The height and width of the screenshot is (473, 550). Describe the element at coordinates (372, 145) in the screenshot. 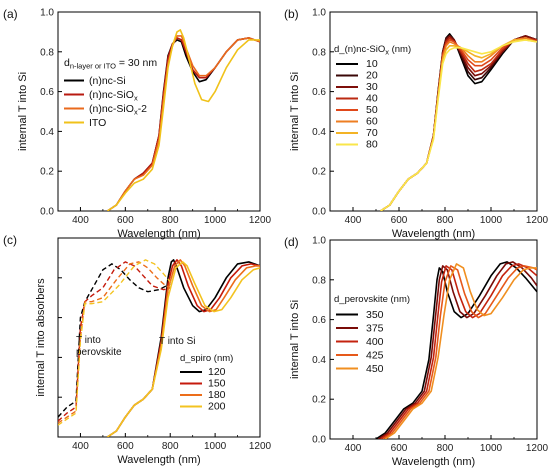

I see `legend-label: 80` at that location.